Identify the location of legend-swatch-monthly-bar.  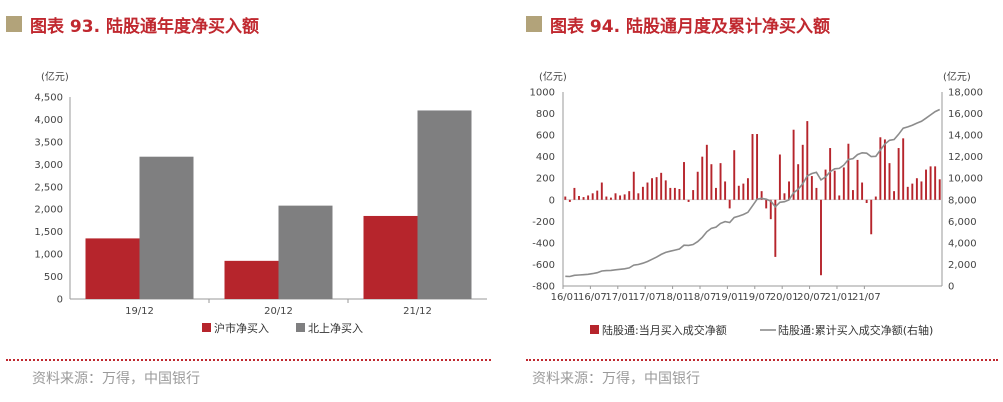
(594, 329).